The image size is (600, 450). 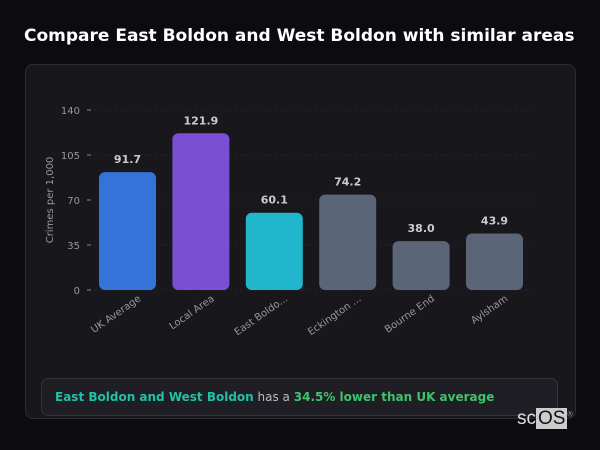 I want to click on x-tick-label: Local Area, so click(x=192, y=312).